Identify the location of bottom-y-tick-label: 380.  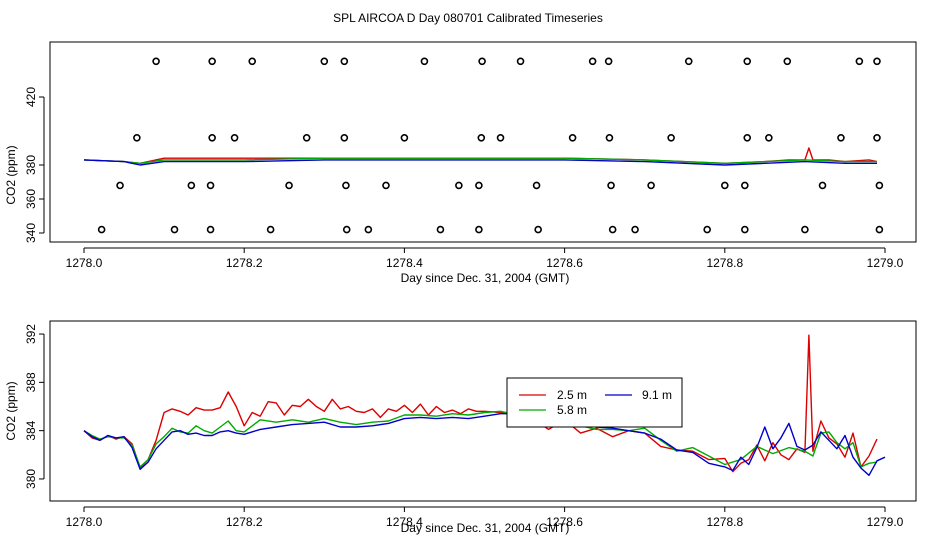
(31, 479).